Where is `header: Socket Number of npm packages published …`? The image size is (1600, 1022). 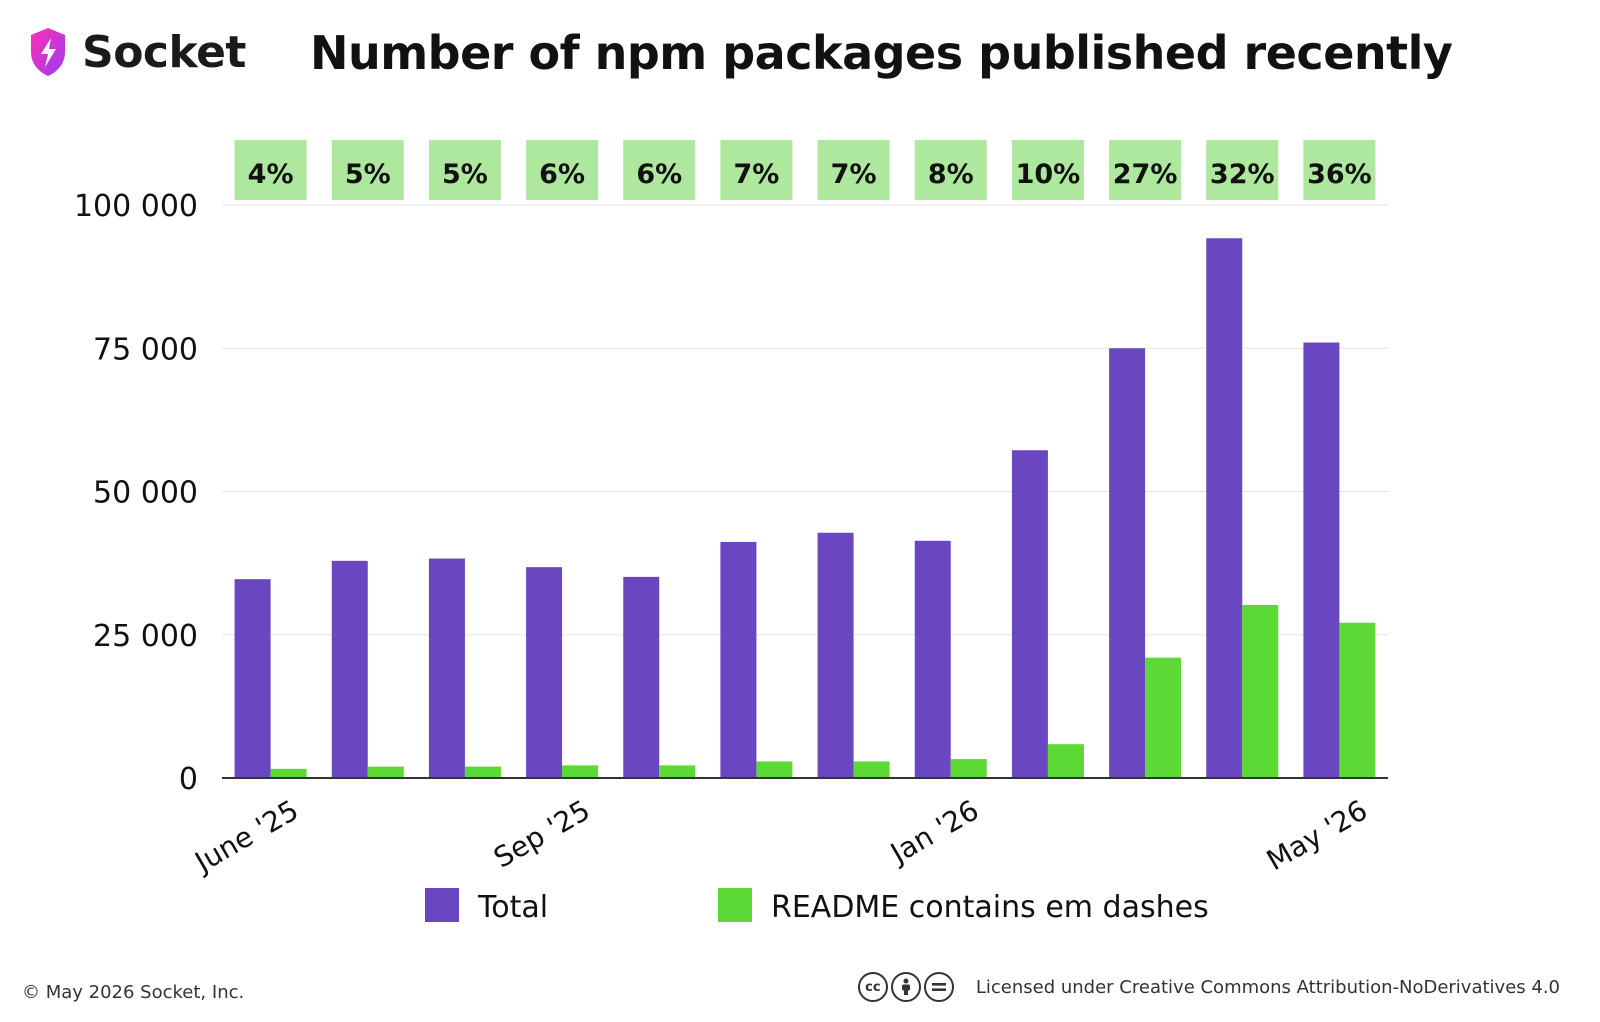 header: Socket Number of npm packages published … is located at coordinates (800, 60).